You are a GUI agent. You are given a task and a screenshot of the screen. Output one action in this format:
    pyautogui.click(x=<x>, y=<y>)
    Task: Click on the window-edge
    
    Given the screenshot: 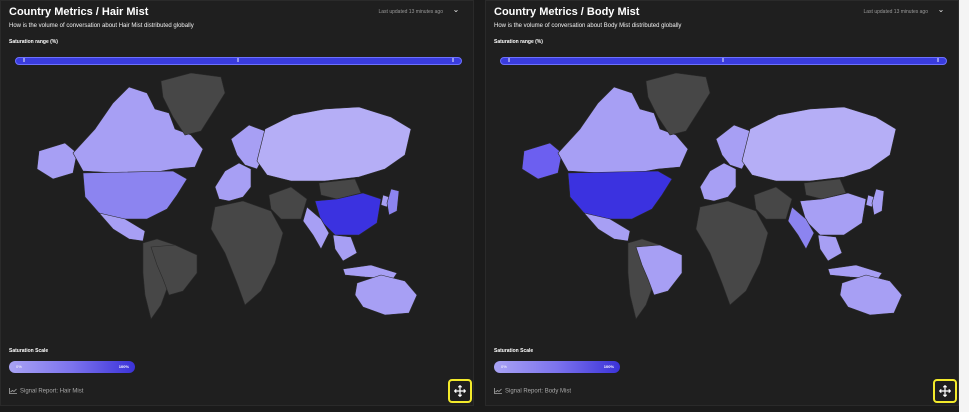 What is the action you would take?
    pyautogui.click(x=964, y=206)
    